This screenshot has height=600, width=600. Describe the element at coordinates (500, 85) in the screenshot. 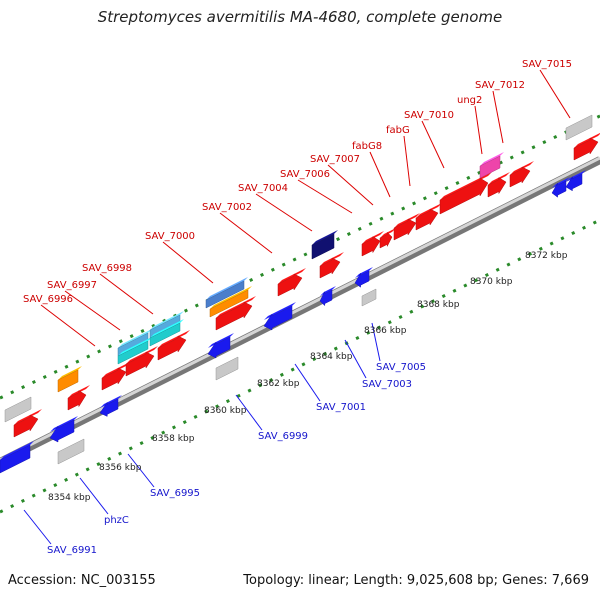

I see `gene-label-sav-7012: SAV_7012` at that location.